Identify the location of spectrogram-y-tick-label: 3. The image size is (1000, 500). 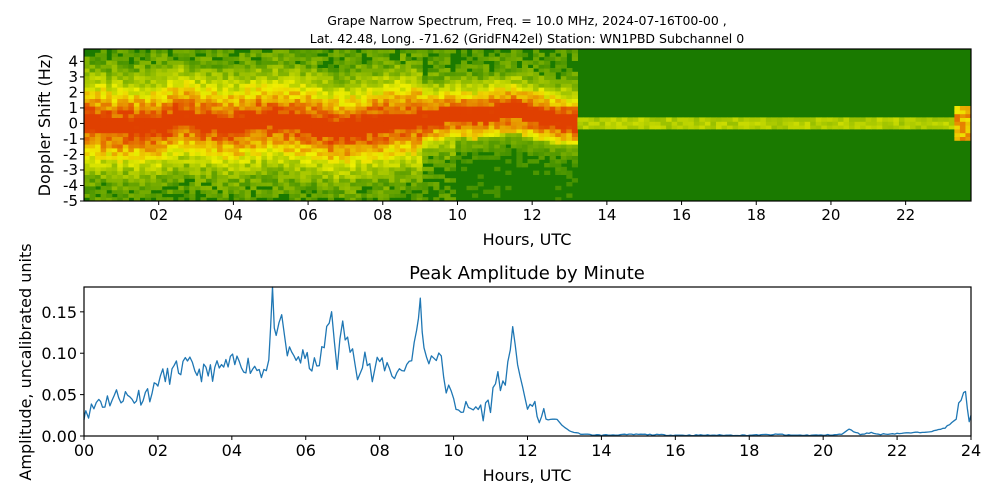
(73, 77).